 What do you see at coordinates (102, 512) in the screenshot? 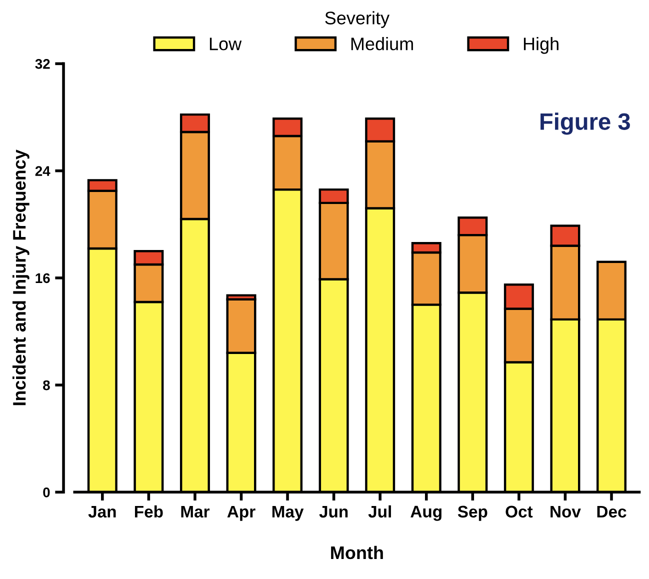
I see `x-tick-label: Jan` at bounding box center [102, 512].